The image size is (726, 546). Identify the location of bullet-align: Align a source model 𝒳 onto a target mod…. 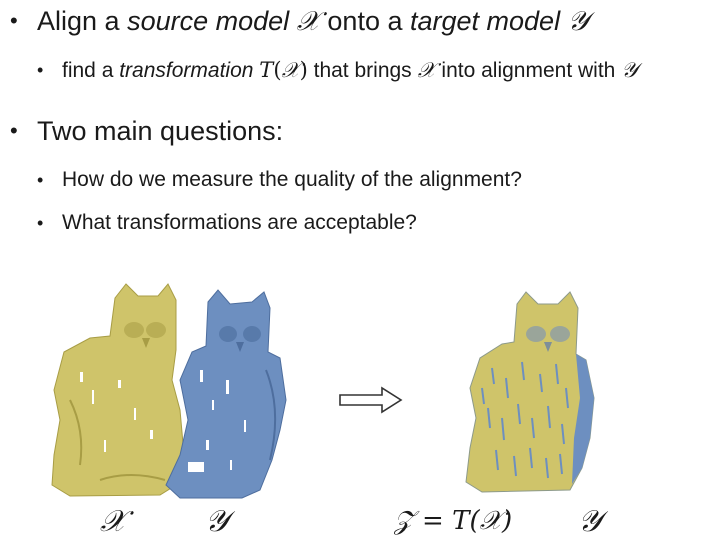
(313, 21).